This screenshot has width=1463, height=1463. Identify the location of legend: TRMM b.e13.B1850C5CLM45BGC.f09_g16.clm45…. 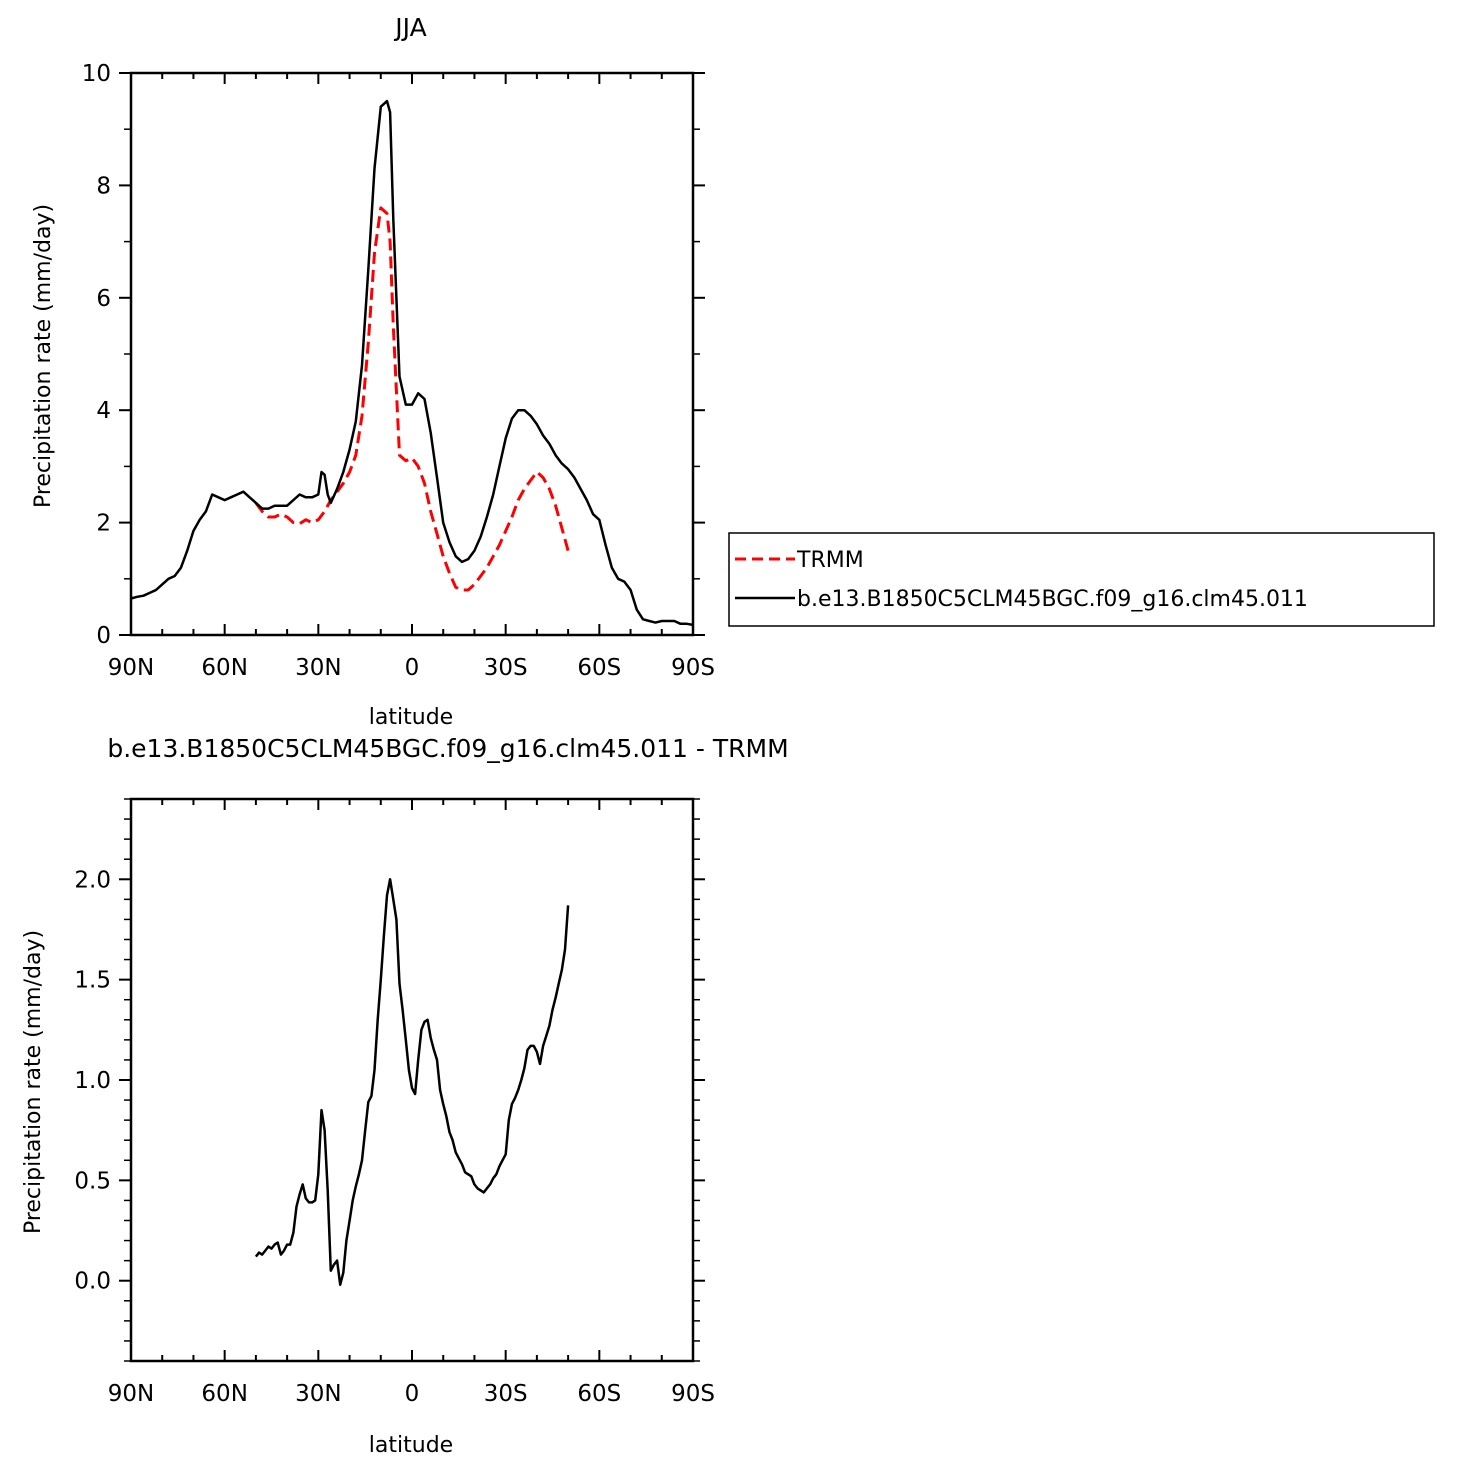
(1081, 579).